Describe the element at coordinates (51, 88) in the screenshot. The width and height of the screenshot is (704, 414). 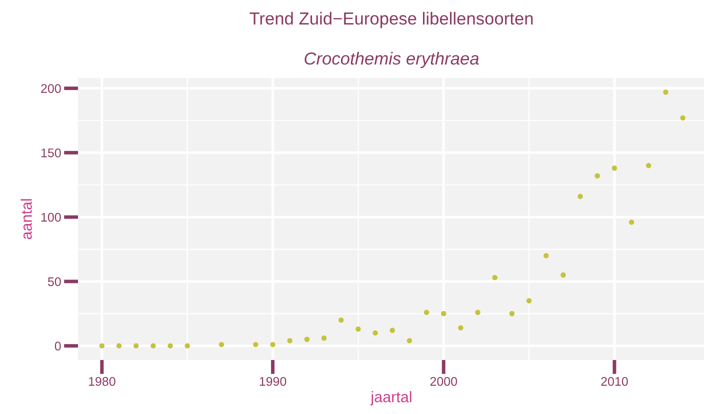
I see `y-tick-label: 200` at that location.